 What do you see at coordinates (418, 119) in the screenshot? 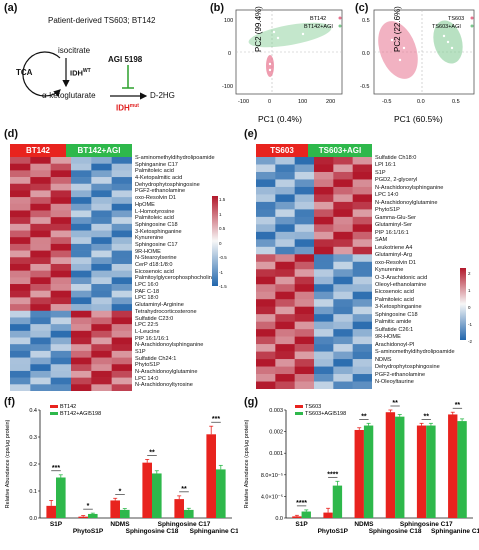
I see `pca-c-xlabel: PC1 (60.5%)` at bounding box center [418, 119].